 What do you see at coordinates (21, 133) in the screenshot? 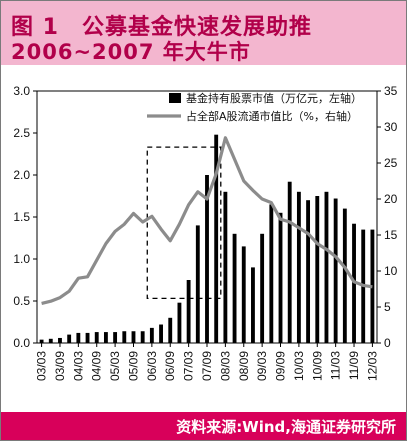
I see `left-axis-tick-label: 2.5` at bounding box center [21, 133].